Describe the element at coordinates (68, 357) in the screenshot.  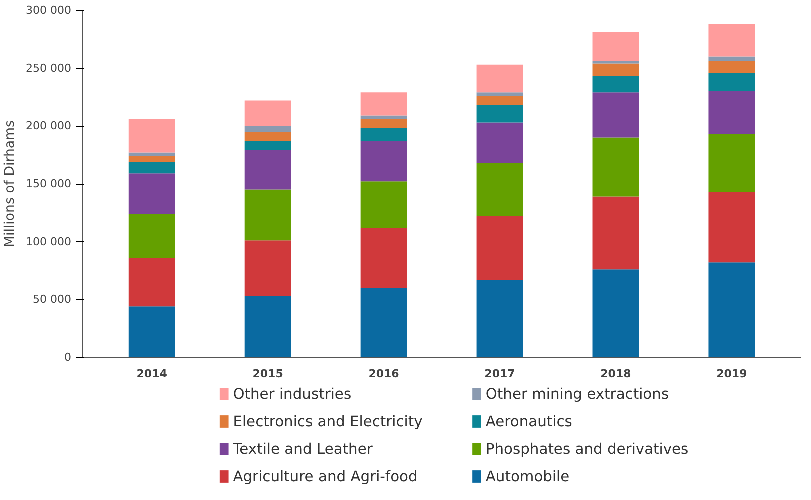
I see `y-tick-label: 0` at that location.